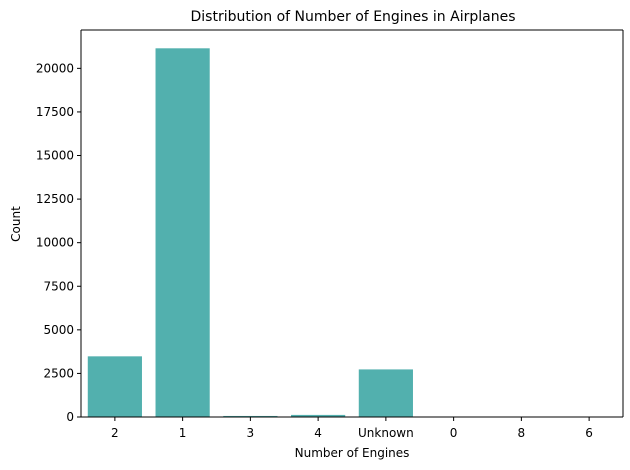  What do you see at coordinates (385, 393) in the screenshot?
I see `bar-unknown` at bounding box center [385, 393].